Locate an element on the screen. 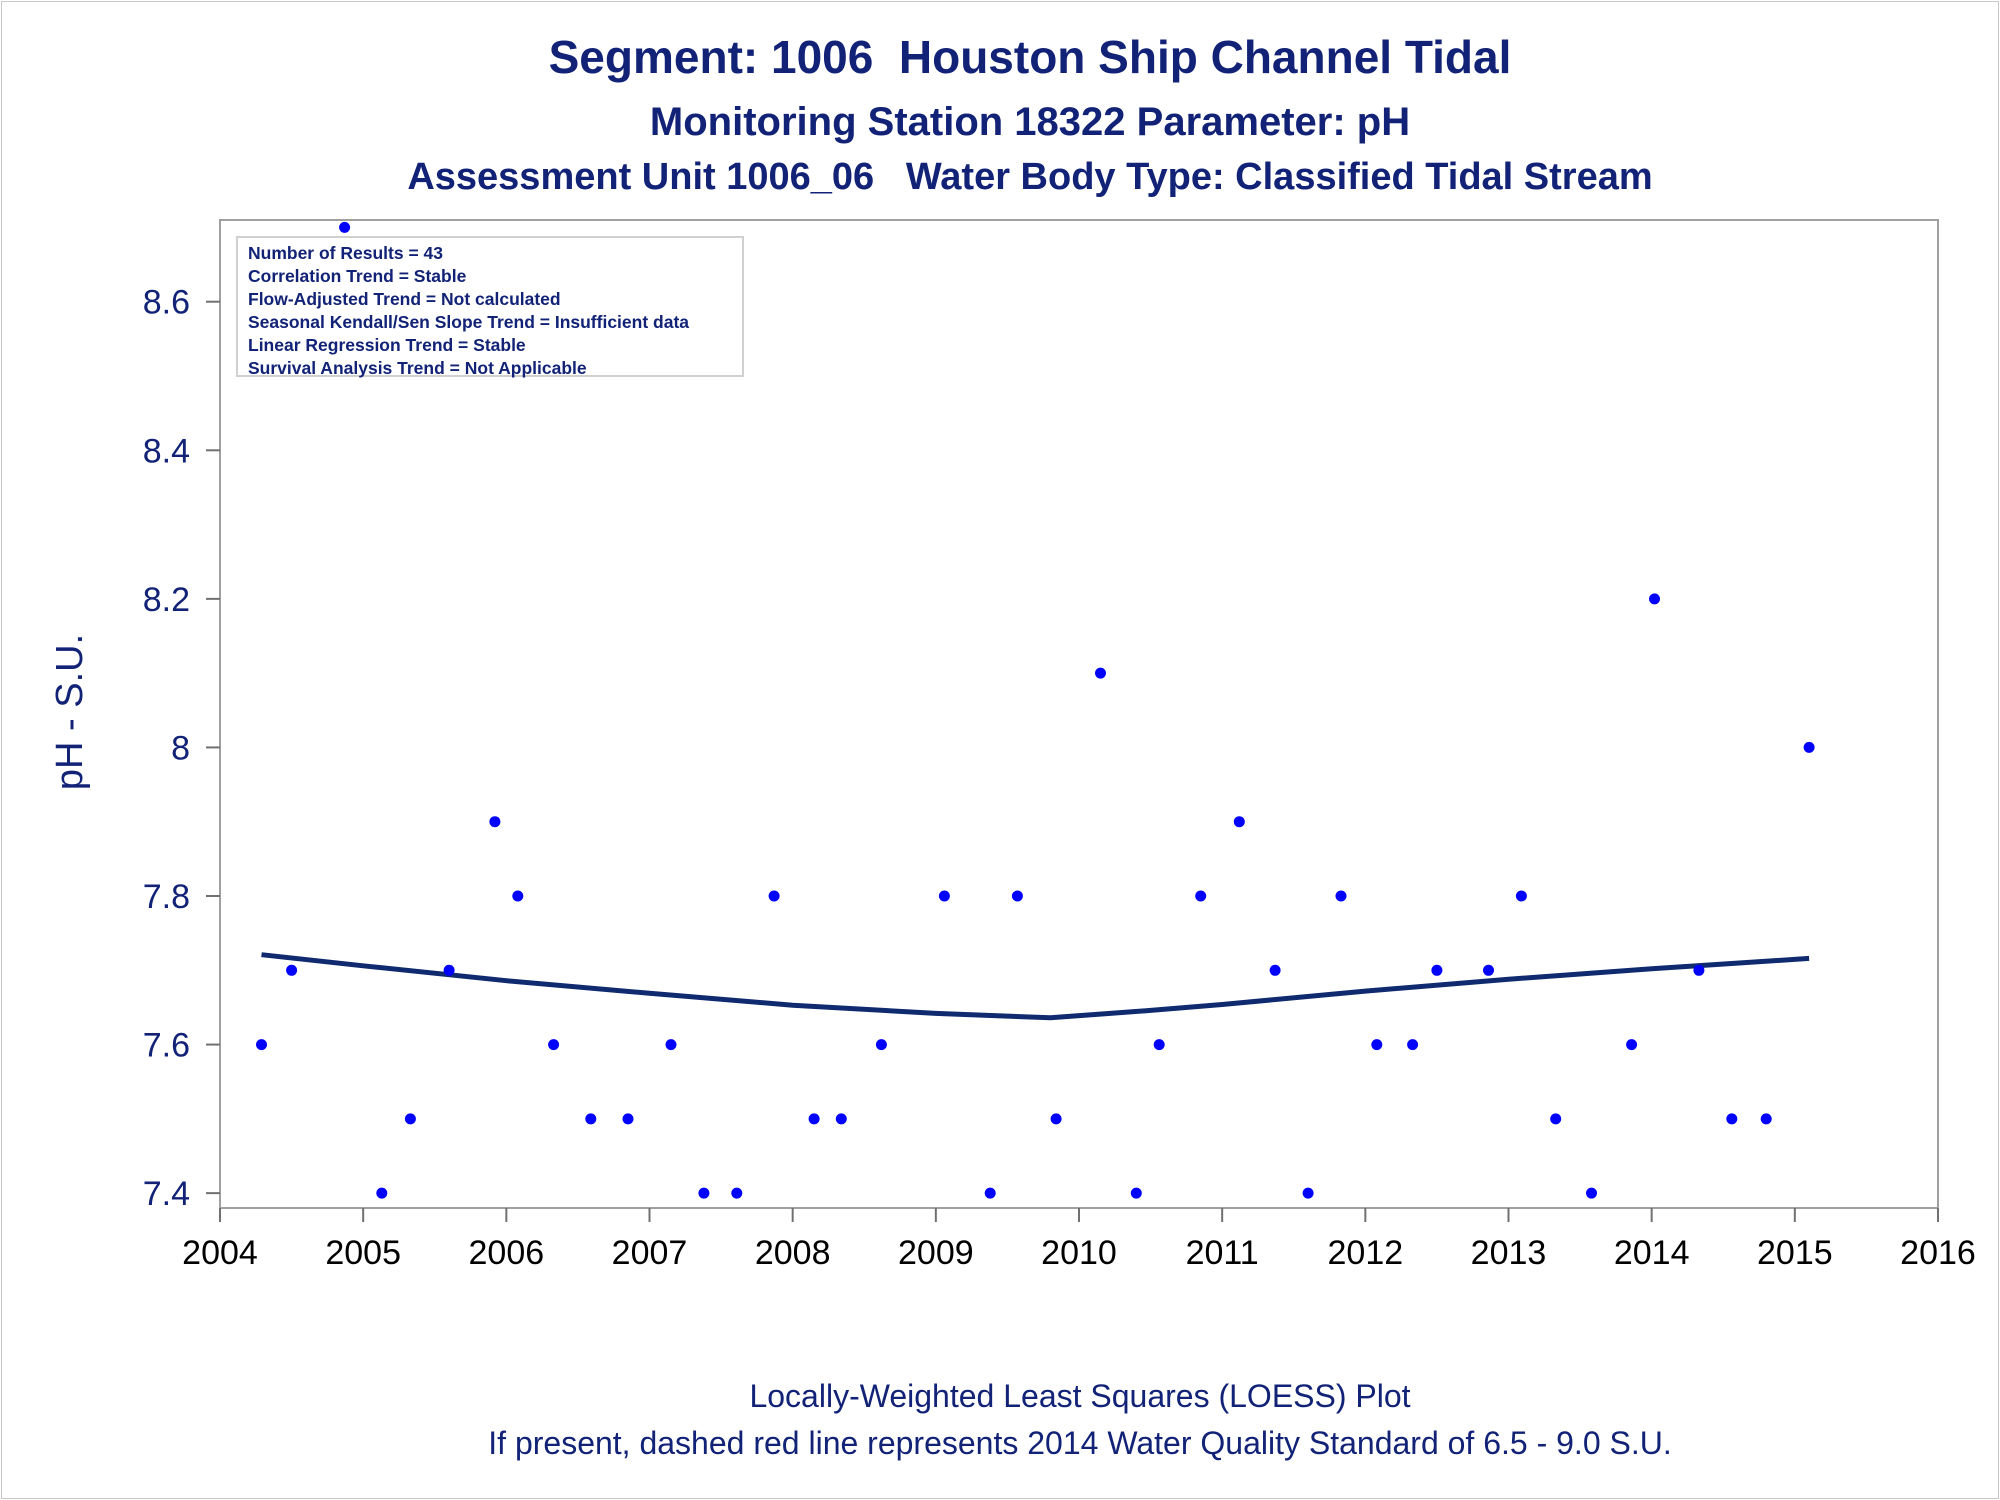 This screenshot has height=1500, width=2000. stat-flow-adjusted-trend: Flow-Adjusted Trend = Not calculated is located at coordinates (404, 299).